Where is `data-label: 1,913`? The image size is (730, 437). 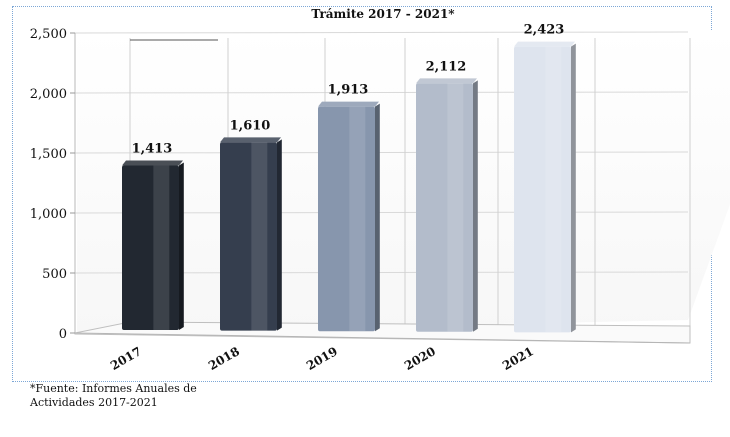 data-label: 1,913 is located at coordinates (348, 90).